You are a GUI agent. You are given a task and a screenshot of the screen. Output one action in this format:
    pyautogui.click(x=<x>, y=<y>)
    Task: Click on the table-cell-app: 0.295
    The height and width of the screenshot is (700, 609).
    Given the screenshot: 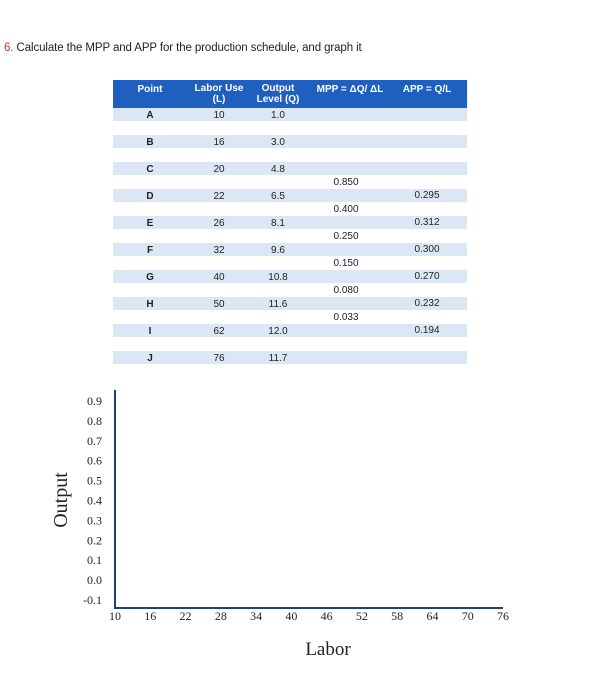 What is the action you would take?
    pyautogui.click(x=427, y=195)
    